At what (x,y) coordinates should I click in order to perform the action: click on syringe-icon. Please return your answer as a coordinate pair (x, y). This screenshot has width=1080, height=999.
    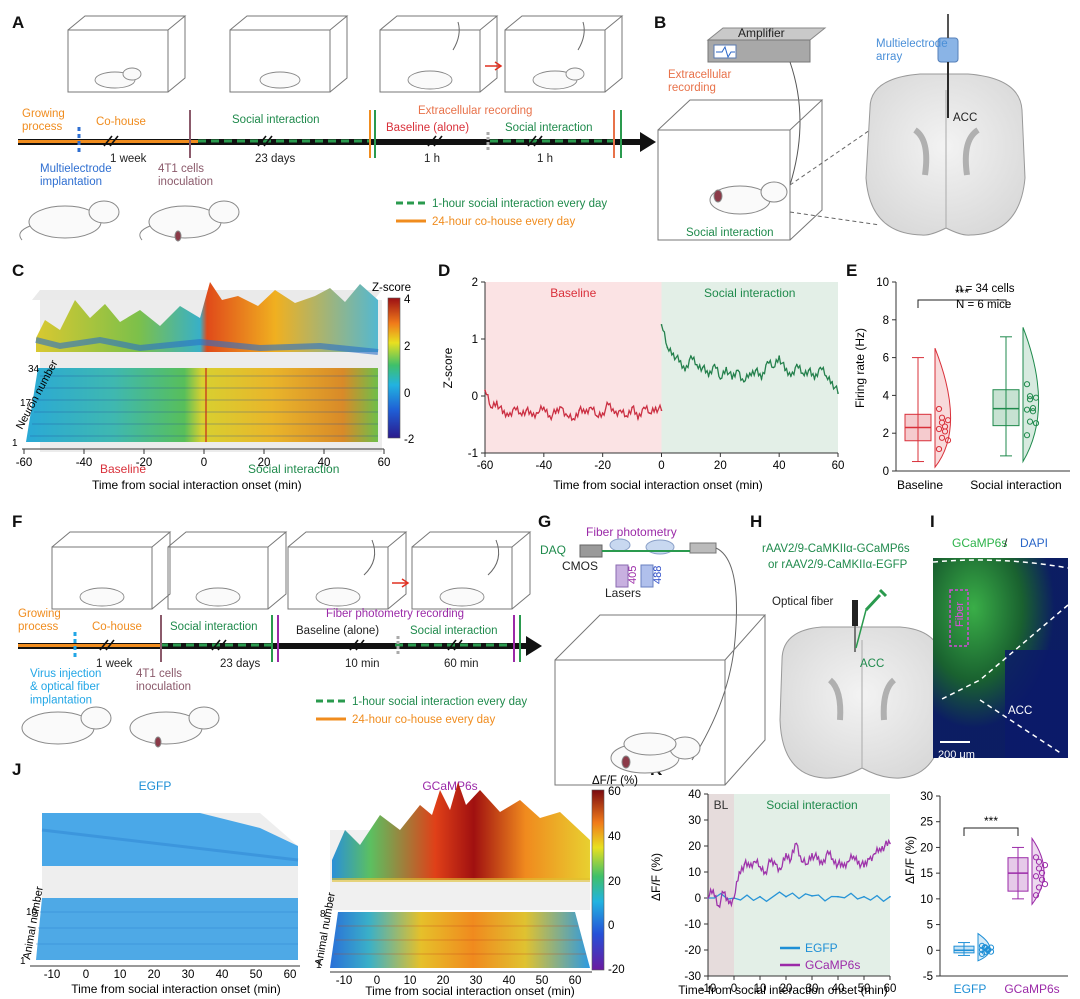
    Looking at the image, I should click on (876, 600).